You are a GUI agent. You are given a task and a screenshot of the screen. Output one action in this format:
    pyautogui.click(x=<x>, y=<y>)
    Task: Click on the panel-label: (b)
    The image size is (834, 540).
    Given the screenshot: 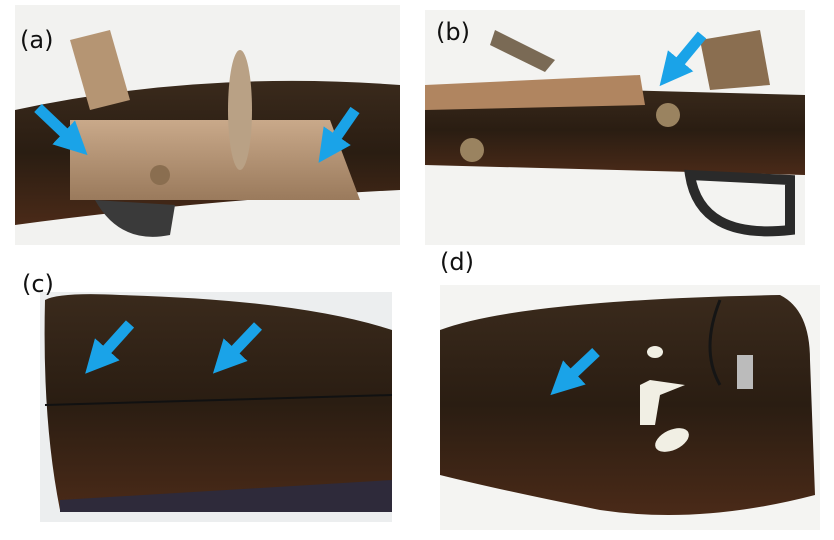 What is the action you would take?
    pyautogui.click(x=453, y=32)
    